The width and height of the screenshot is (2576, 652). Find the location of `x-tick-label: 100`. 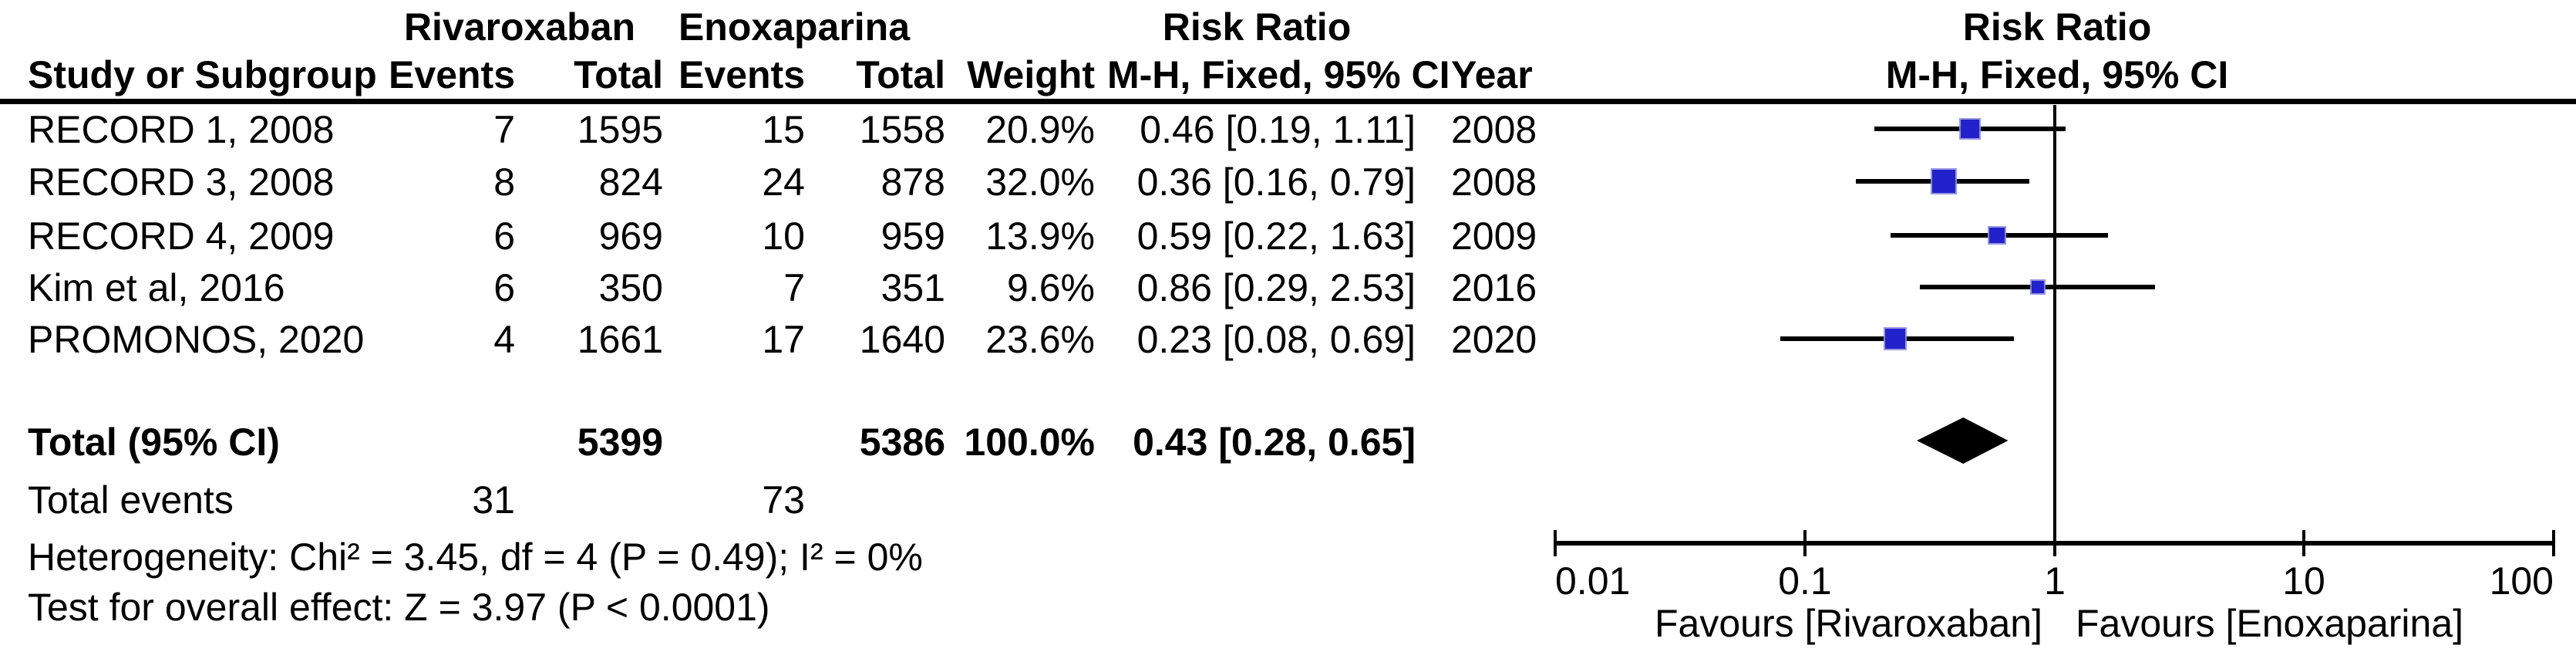

x-tick-label: 100 is located at coordinates (2522, 581).